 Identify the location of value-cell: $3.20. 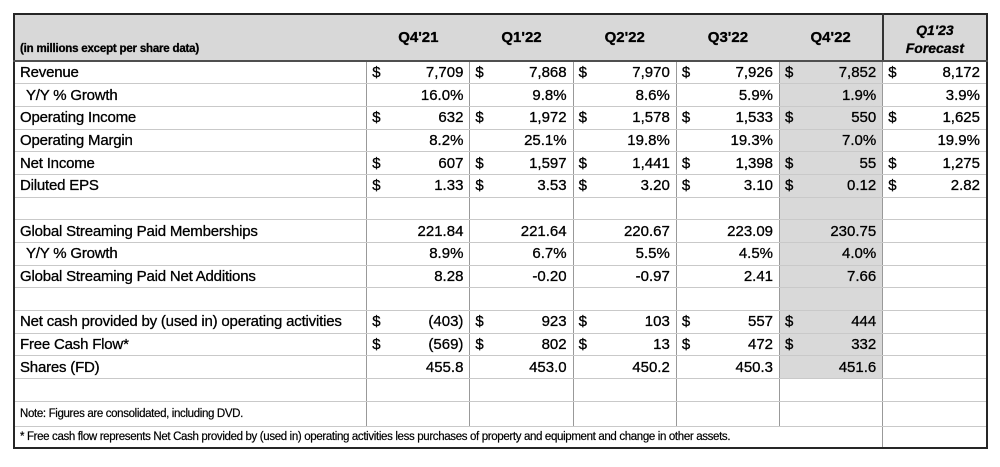
(625, 186).